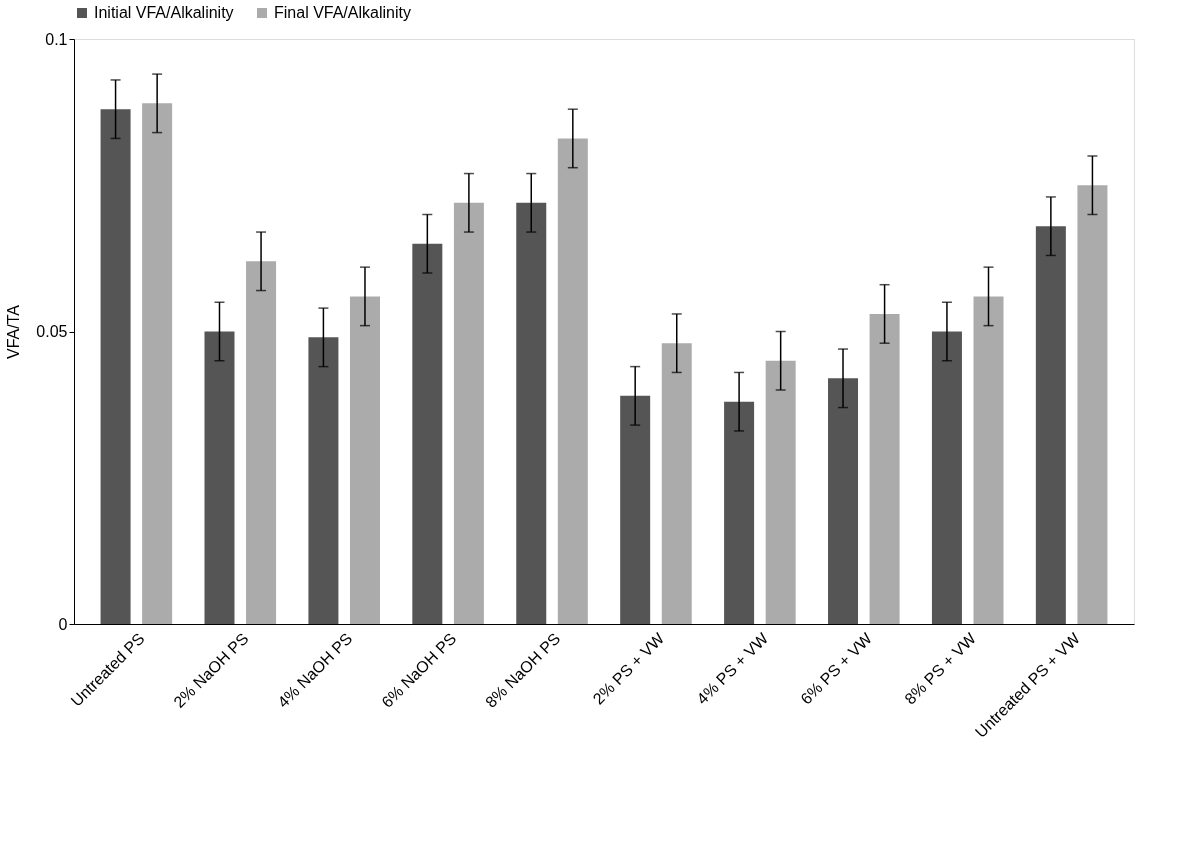 The width and height of the screenshot is (1202, 858). Describe the element at coordinates (14, 331) in the screenshot. I see `y-axis-title: VFA/TA` at that location.